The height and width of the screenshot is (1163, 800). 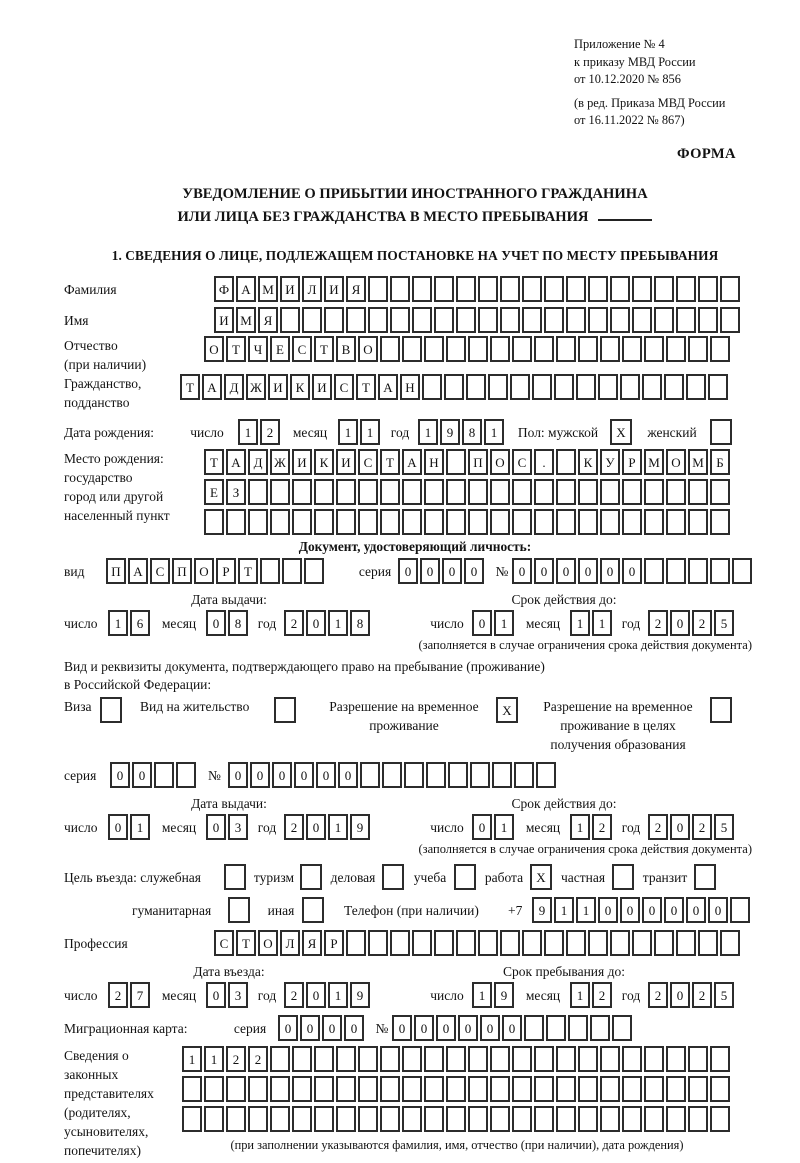 What do you see at coordinates (724, 623) in the screenshot?
I see `char-cell: 5` at bounding box center [724, 623].